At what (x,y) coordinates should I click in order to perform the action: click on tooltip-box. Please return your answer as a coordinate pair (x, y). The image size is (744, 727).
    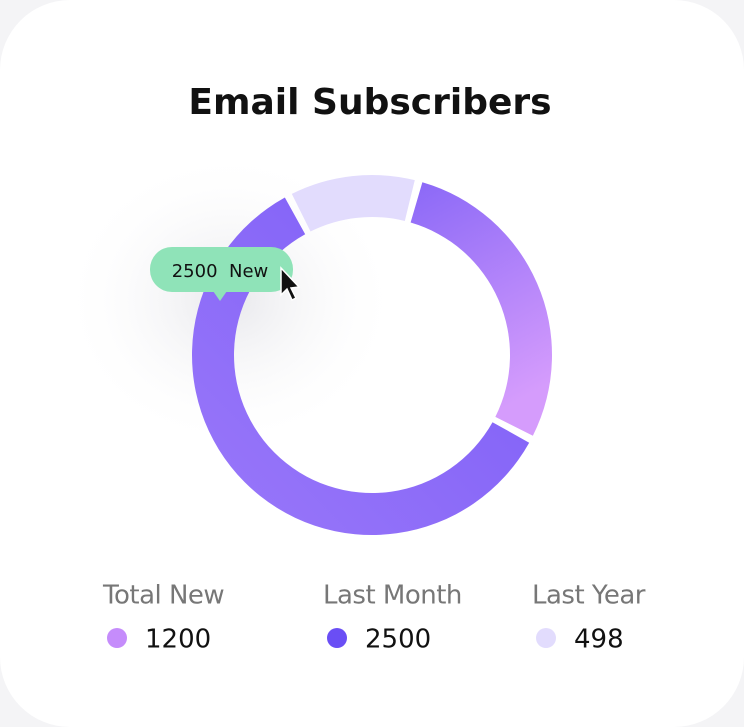
    Looking at the image, I should click on (221, 269).